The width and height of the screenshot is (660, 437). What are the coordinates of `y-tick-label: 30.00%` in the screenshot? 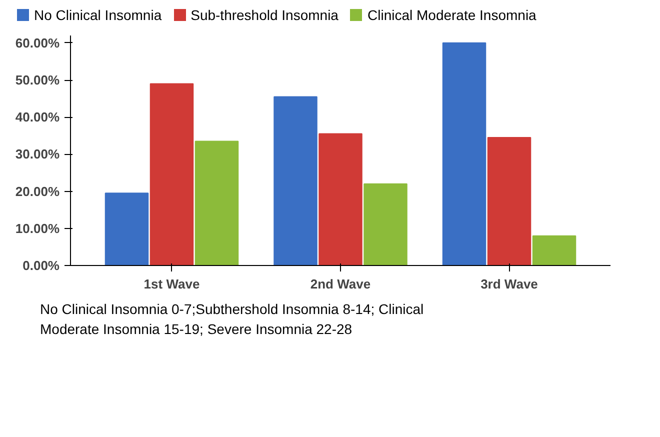 It's located at (37, 154).